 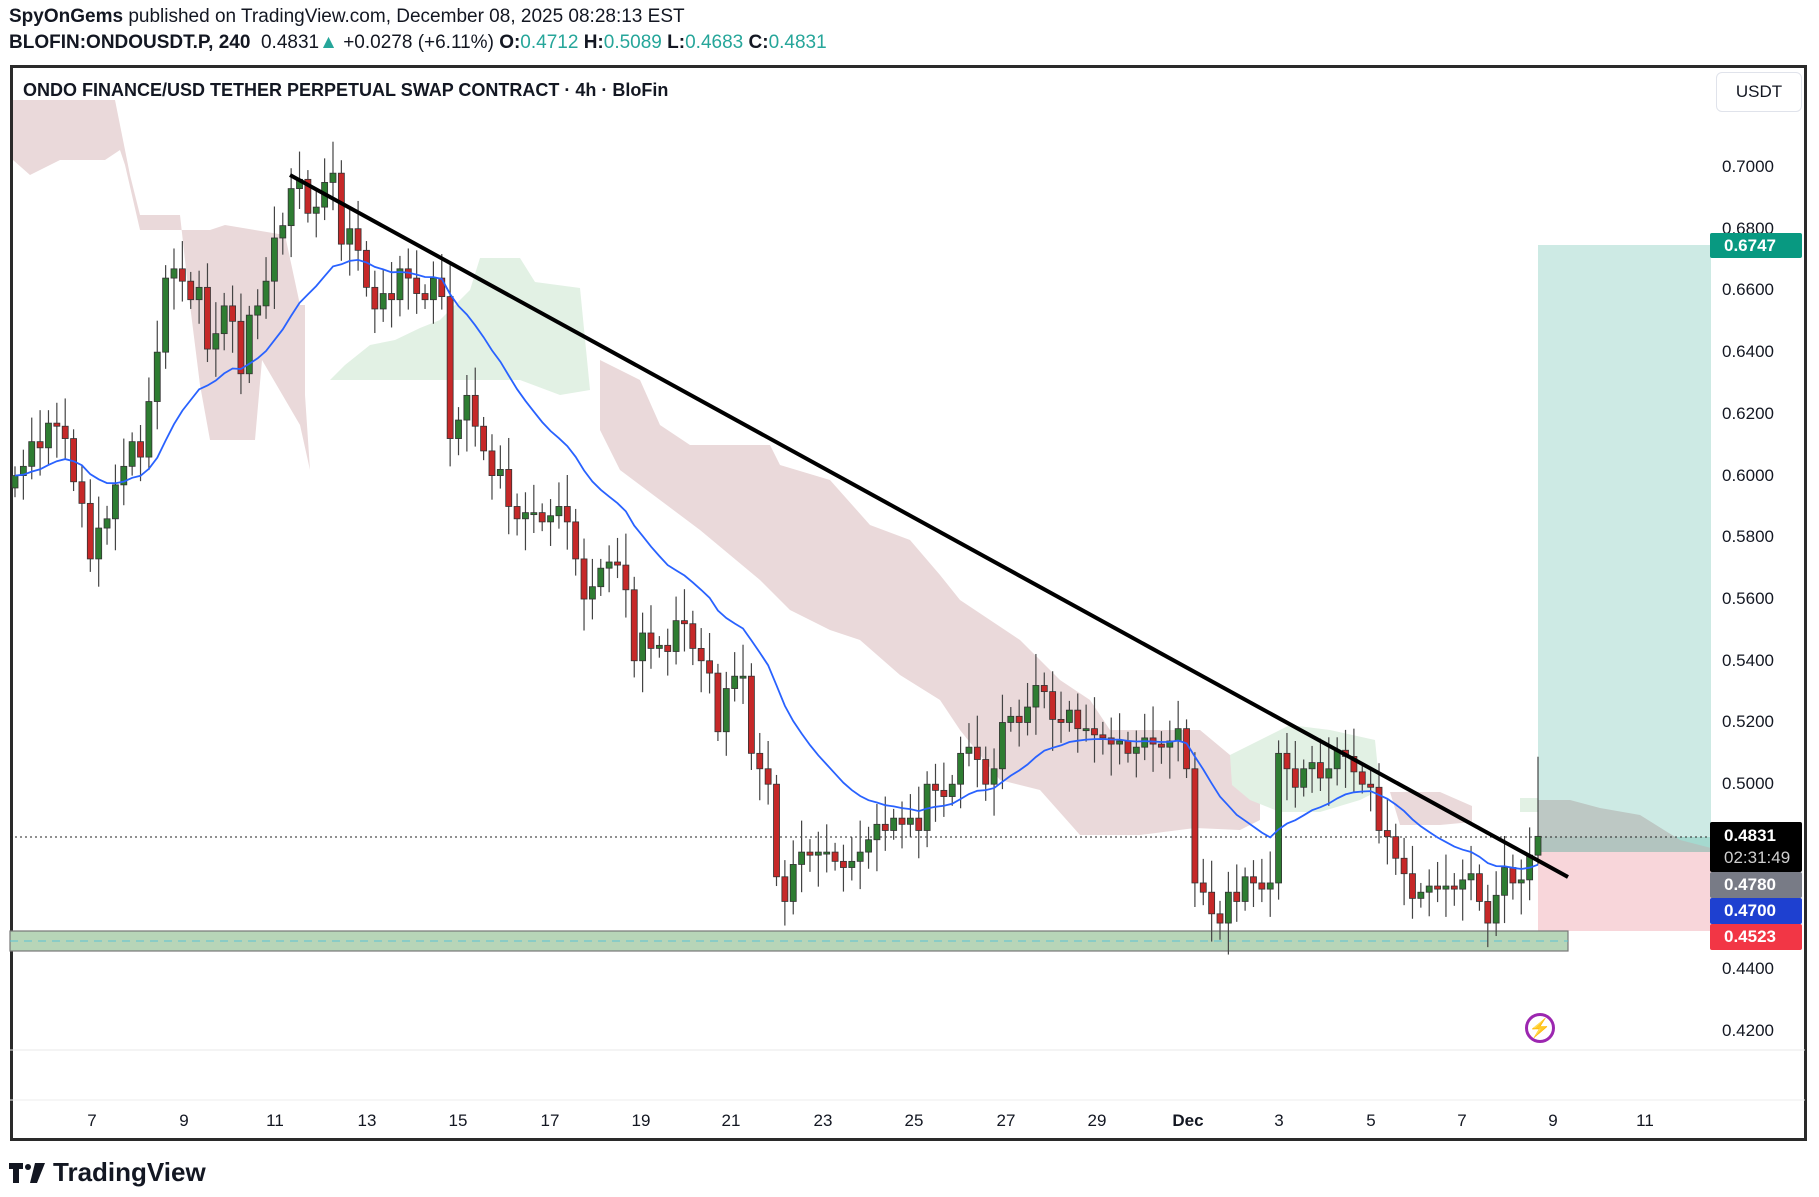 What do you see at coordinates (92, 1120) in the screenshot?
I see `time-tick: 7` at bounding box center [92, 1120].